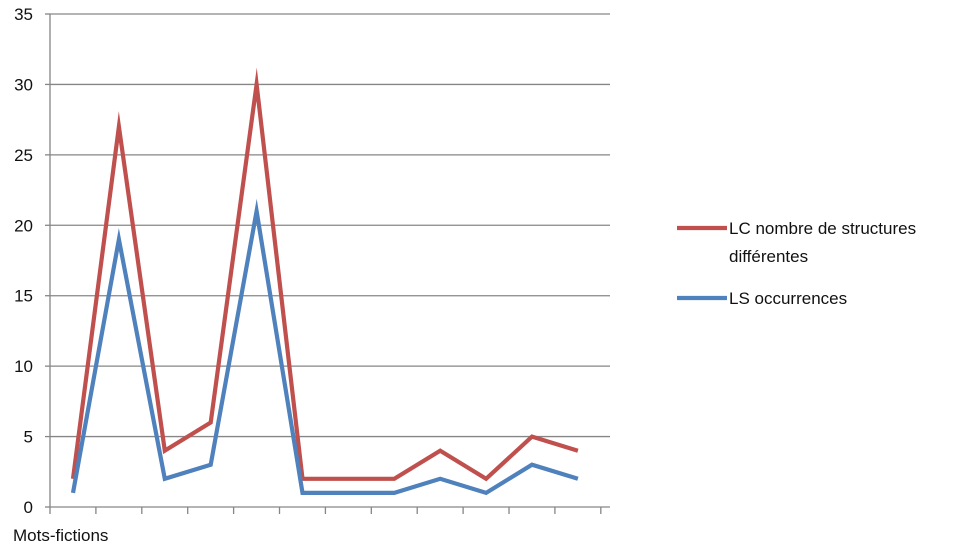 The height and width of the screenshot is (553, 964). I want to click on legend-label-2: LS occurrences, so click(788, 298).